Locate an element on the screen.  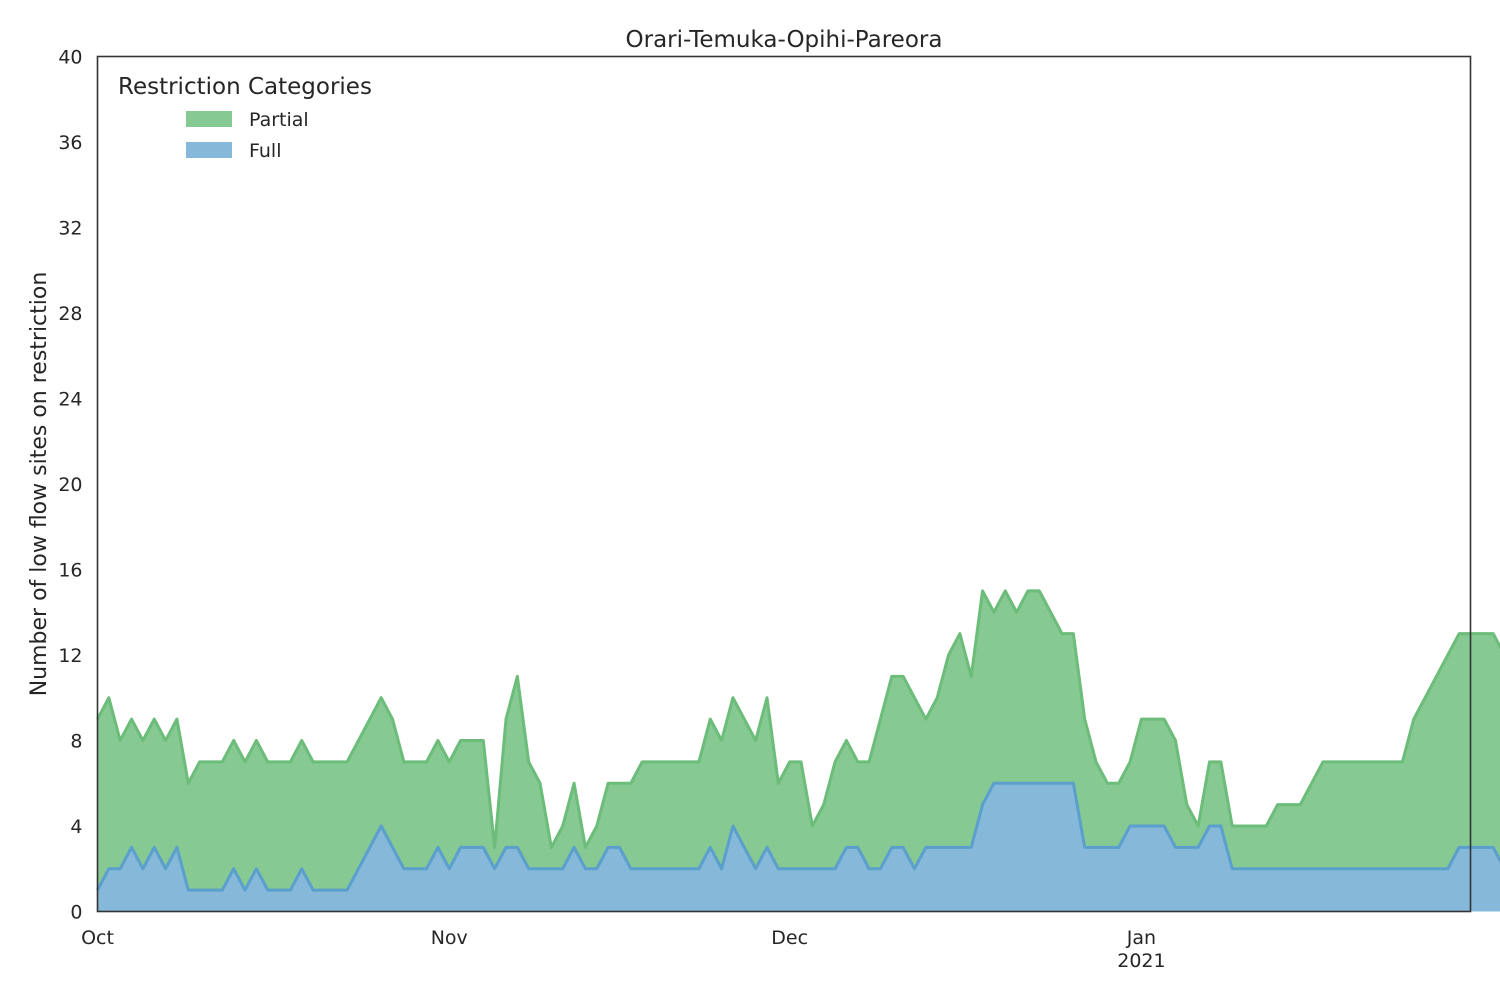
y-tick-label: 36 is located at coordinates (70, 143).